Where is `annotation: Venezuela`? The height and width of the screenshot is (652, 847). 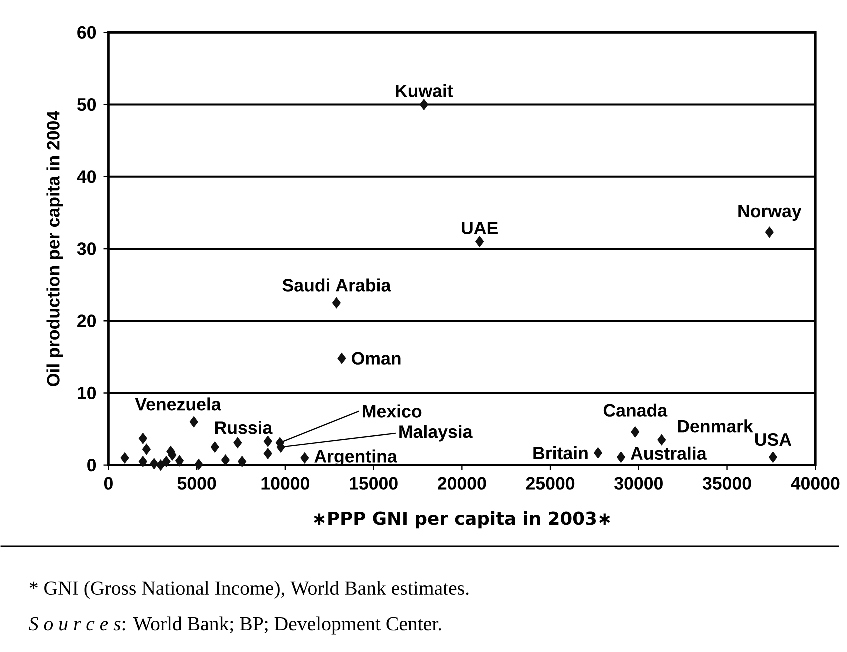 annotation: Venezuela is located at coordinates (178, 404).